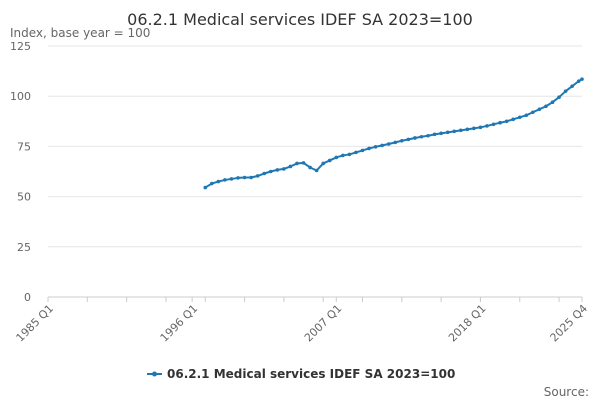 Image resolution: width=600 pixels, height=400 pixels. What do you see at coordinates (566, 392) in the screenshot?
I see `source-label: Source:` at bounding box center [566, 392].